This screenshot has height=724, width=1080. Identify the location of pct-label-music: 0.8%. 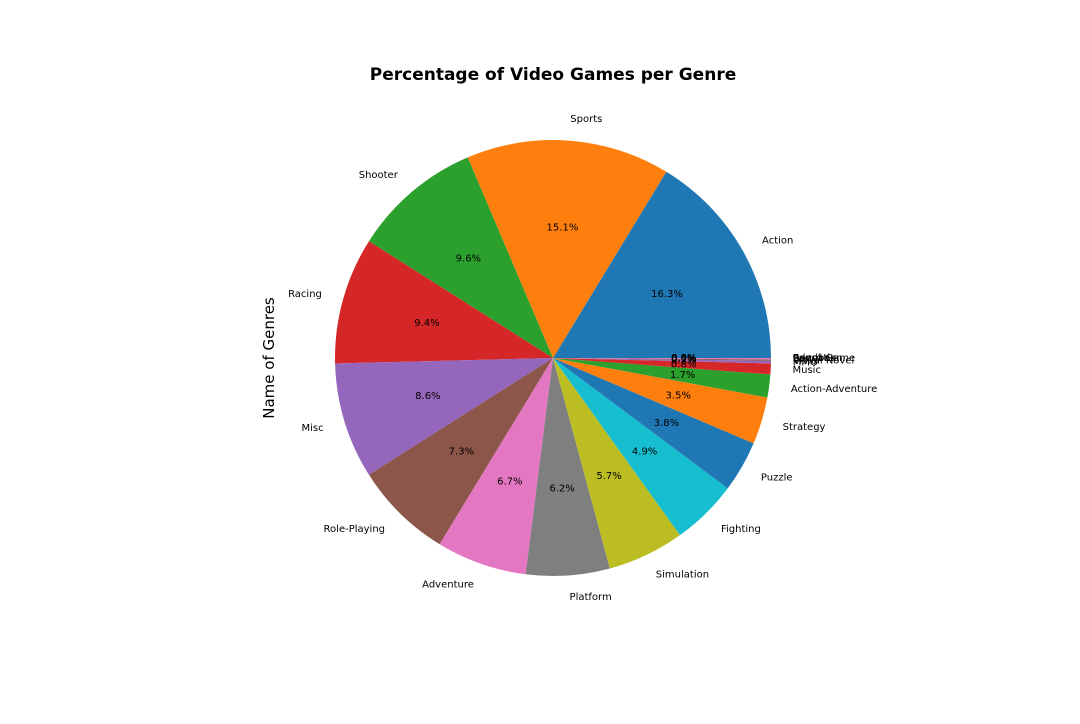
(683, 365).